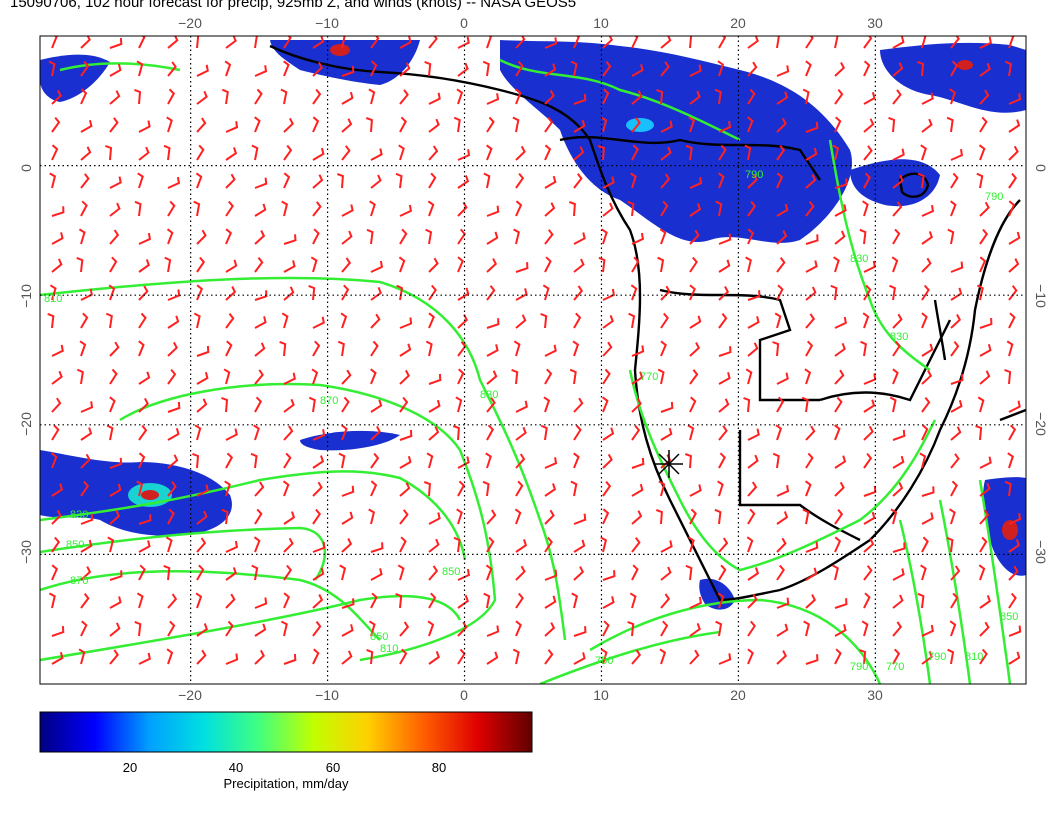 The width and height of the screenshot is (1056, 816). Describe the element at coordinates (738, 23) in the screenshot. I see `lon-tick-label-top: 20` at that location.